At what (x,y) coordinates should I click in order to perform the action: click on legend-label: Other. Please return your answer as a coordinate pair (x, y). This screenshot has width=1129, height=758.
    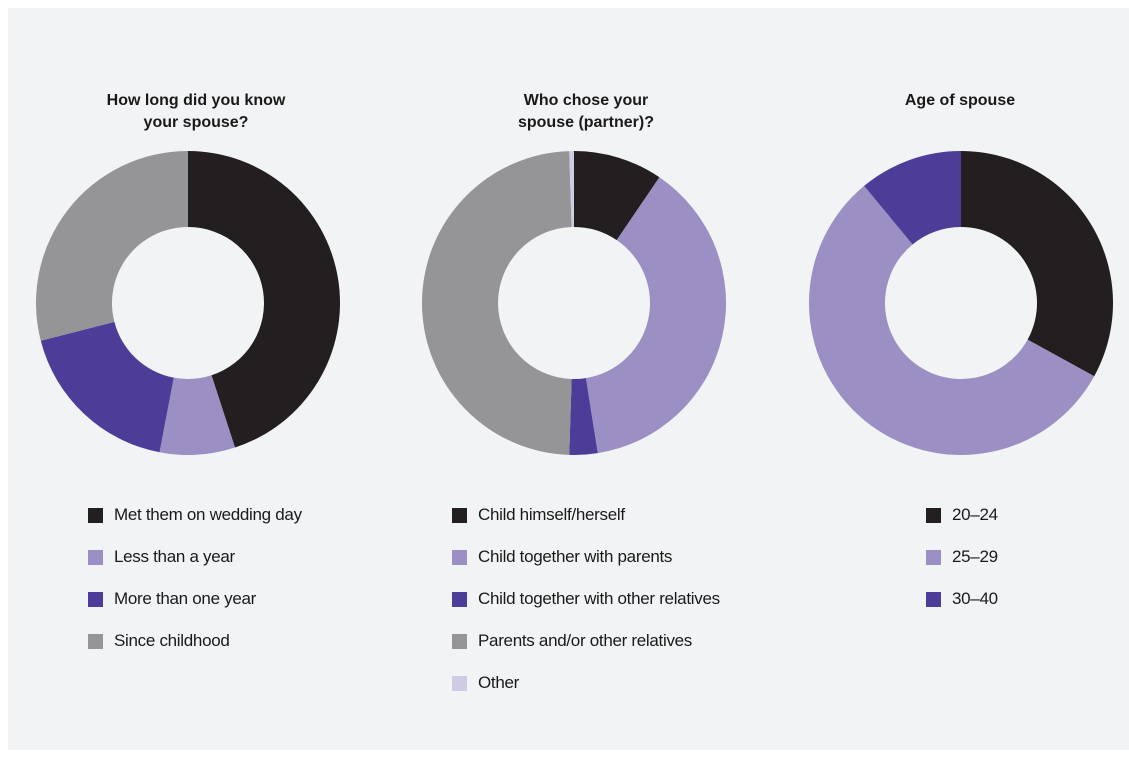
    Looking at the image, I should click on (499, 682).